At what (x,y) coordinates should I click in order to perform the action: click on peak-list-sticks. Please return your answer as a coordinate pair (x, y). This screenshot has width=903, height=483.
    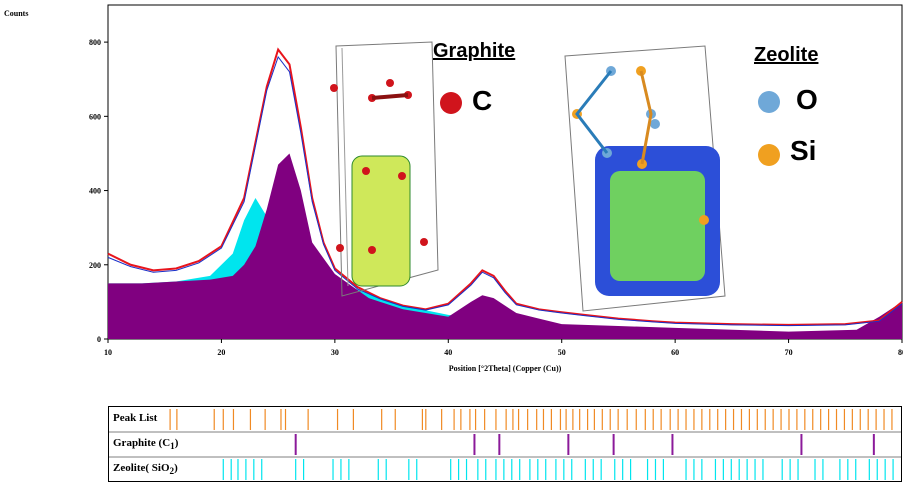
    Looking at the image, I should click on (505, 444).